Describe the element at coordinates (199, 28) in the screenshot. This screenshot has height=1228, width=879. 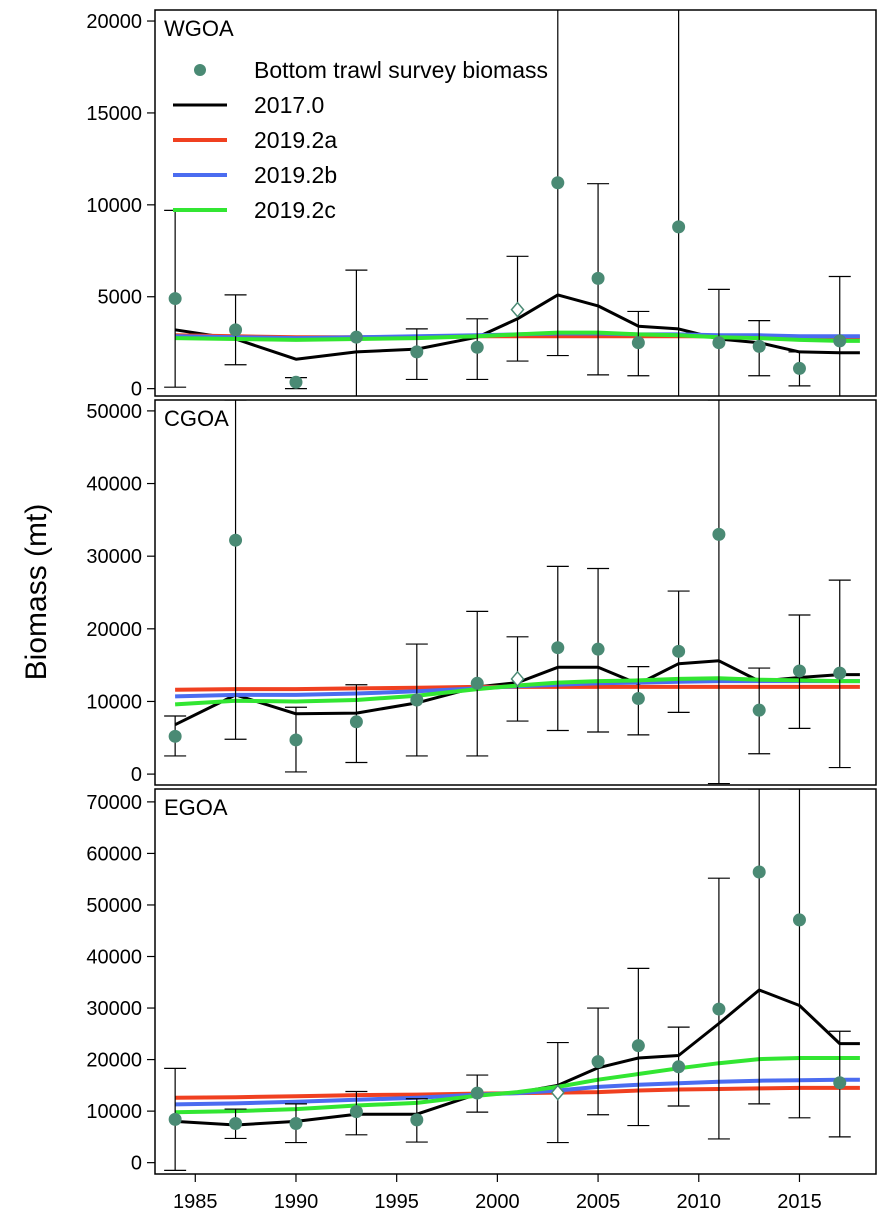
I see `panel-label: WGOA` at that location.